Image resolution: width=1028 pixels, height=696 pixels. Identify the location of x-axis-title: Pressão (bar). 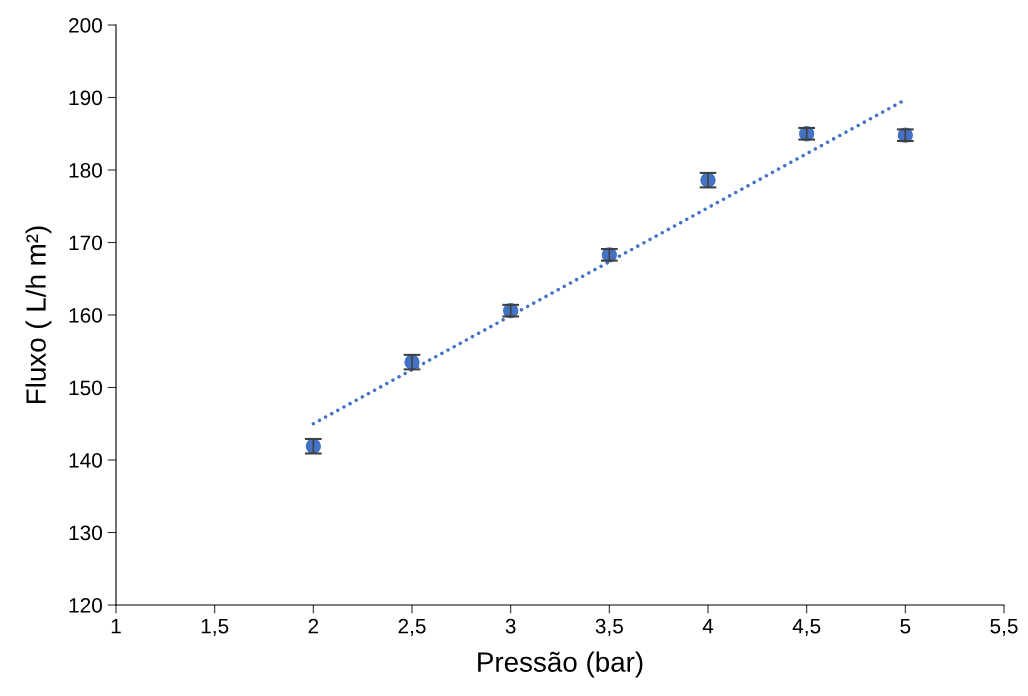
(560, 664).